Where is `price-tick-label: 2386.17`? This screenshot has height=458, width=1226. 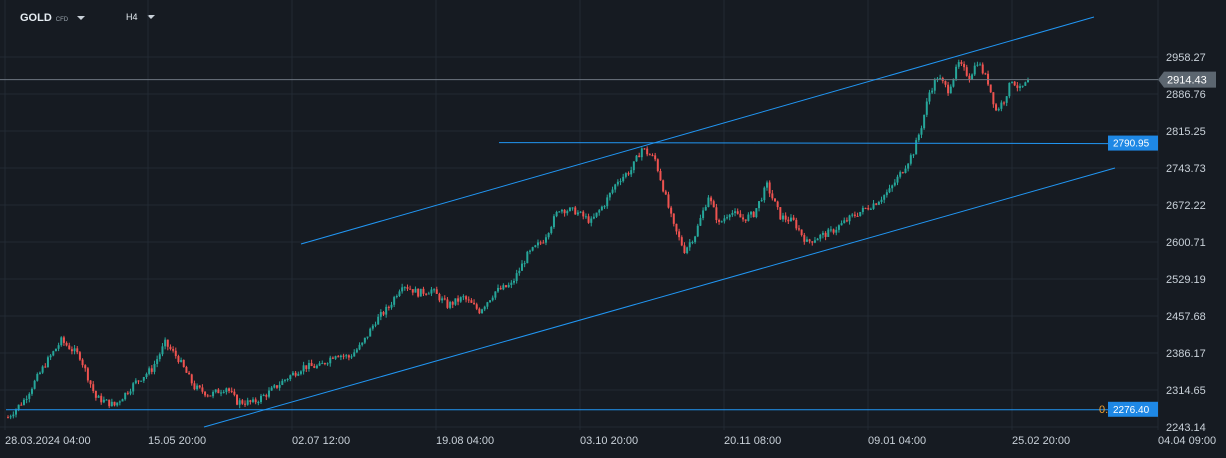
price-tick-label: 2386.17 is located at coordinates (1186, 354).